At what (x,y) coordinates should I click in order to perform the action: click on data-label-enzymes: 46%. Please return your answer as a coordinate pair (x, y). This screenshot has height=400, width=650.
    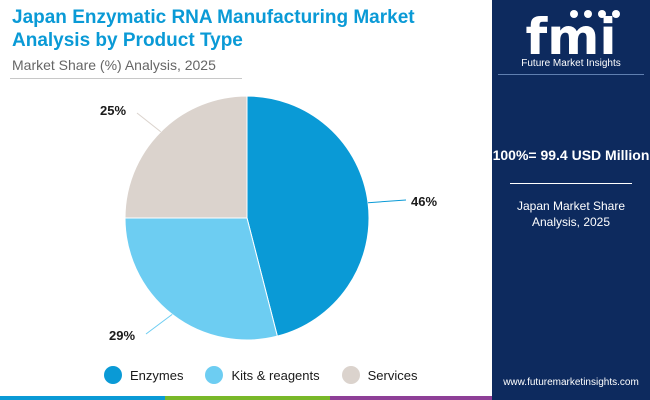
    Looking at the image, I should click on (424, 201).